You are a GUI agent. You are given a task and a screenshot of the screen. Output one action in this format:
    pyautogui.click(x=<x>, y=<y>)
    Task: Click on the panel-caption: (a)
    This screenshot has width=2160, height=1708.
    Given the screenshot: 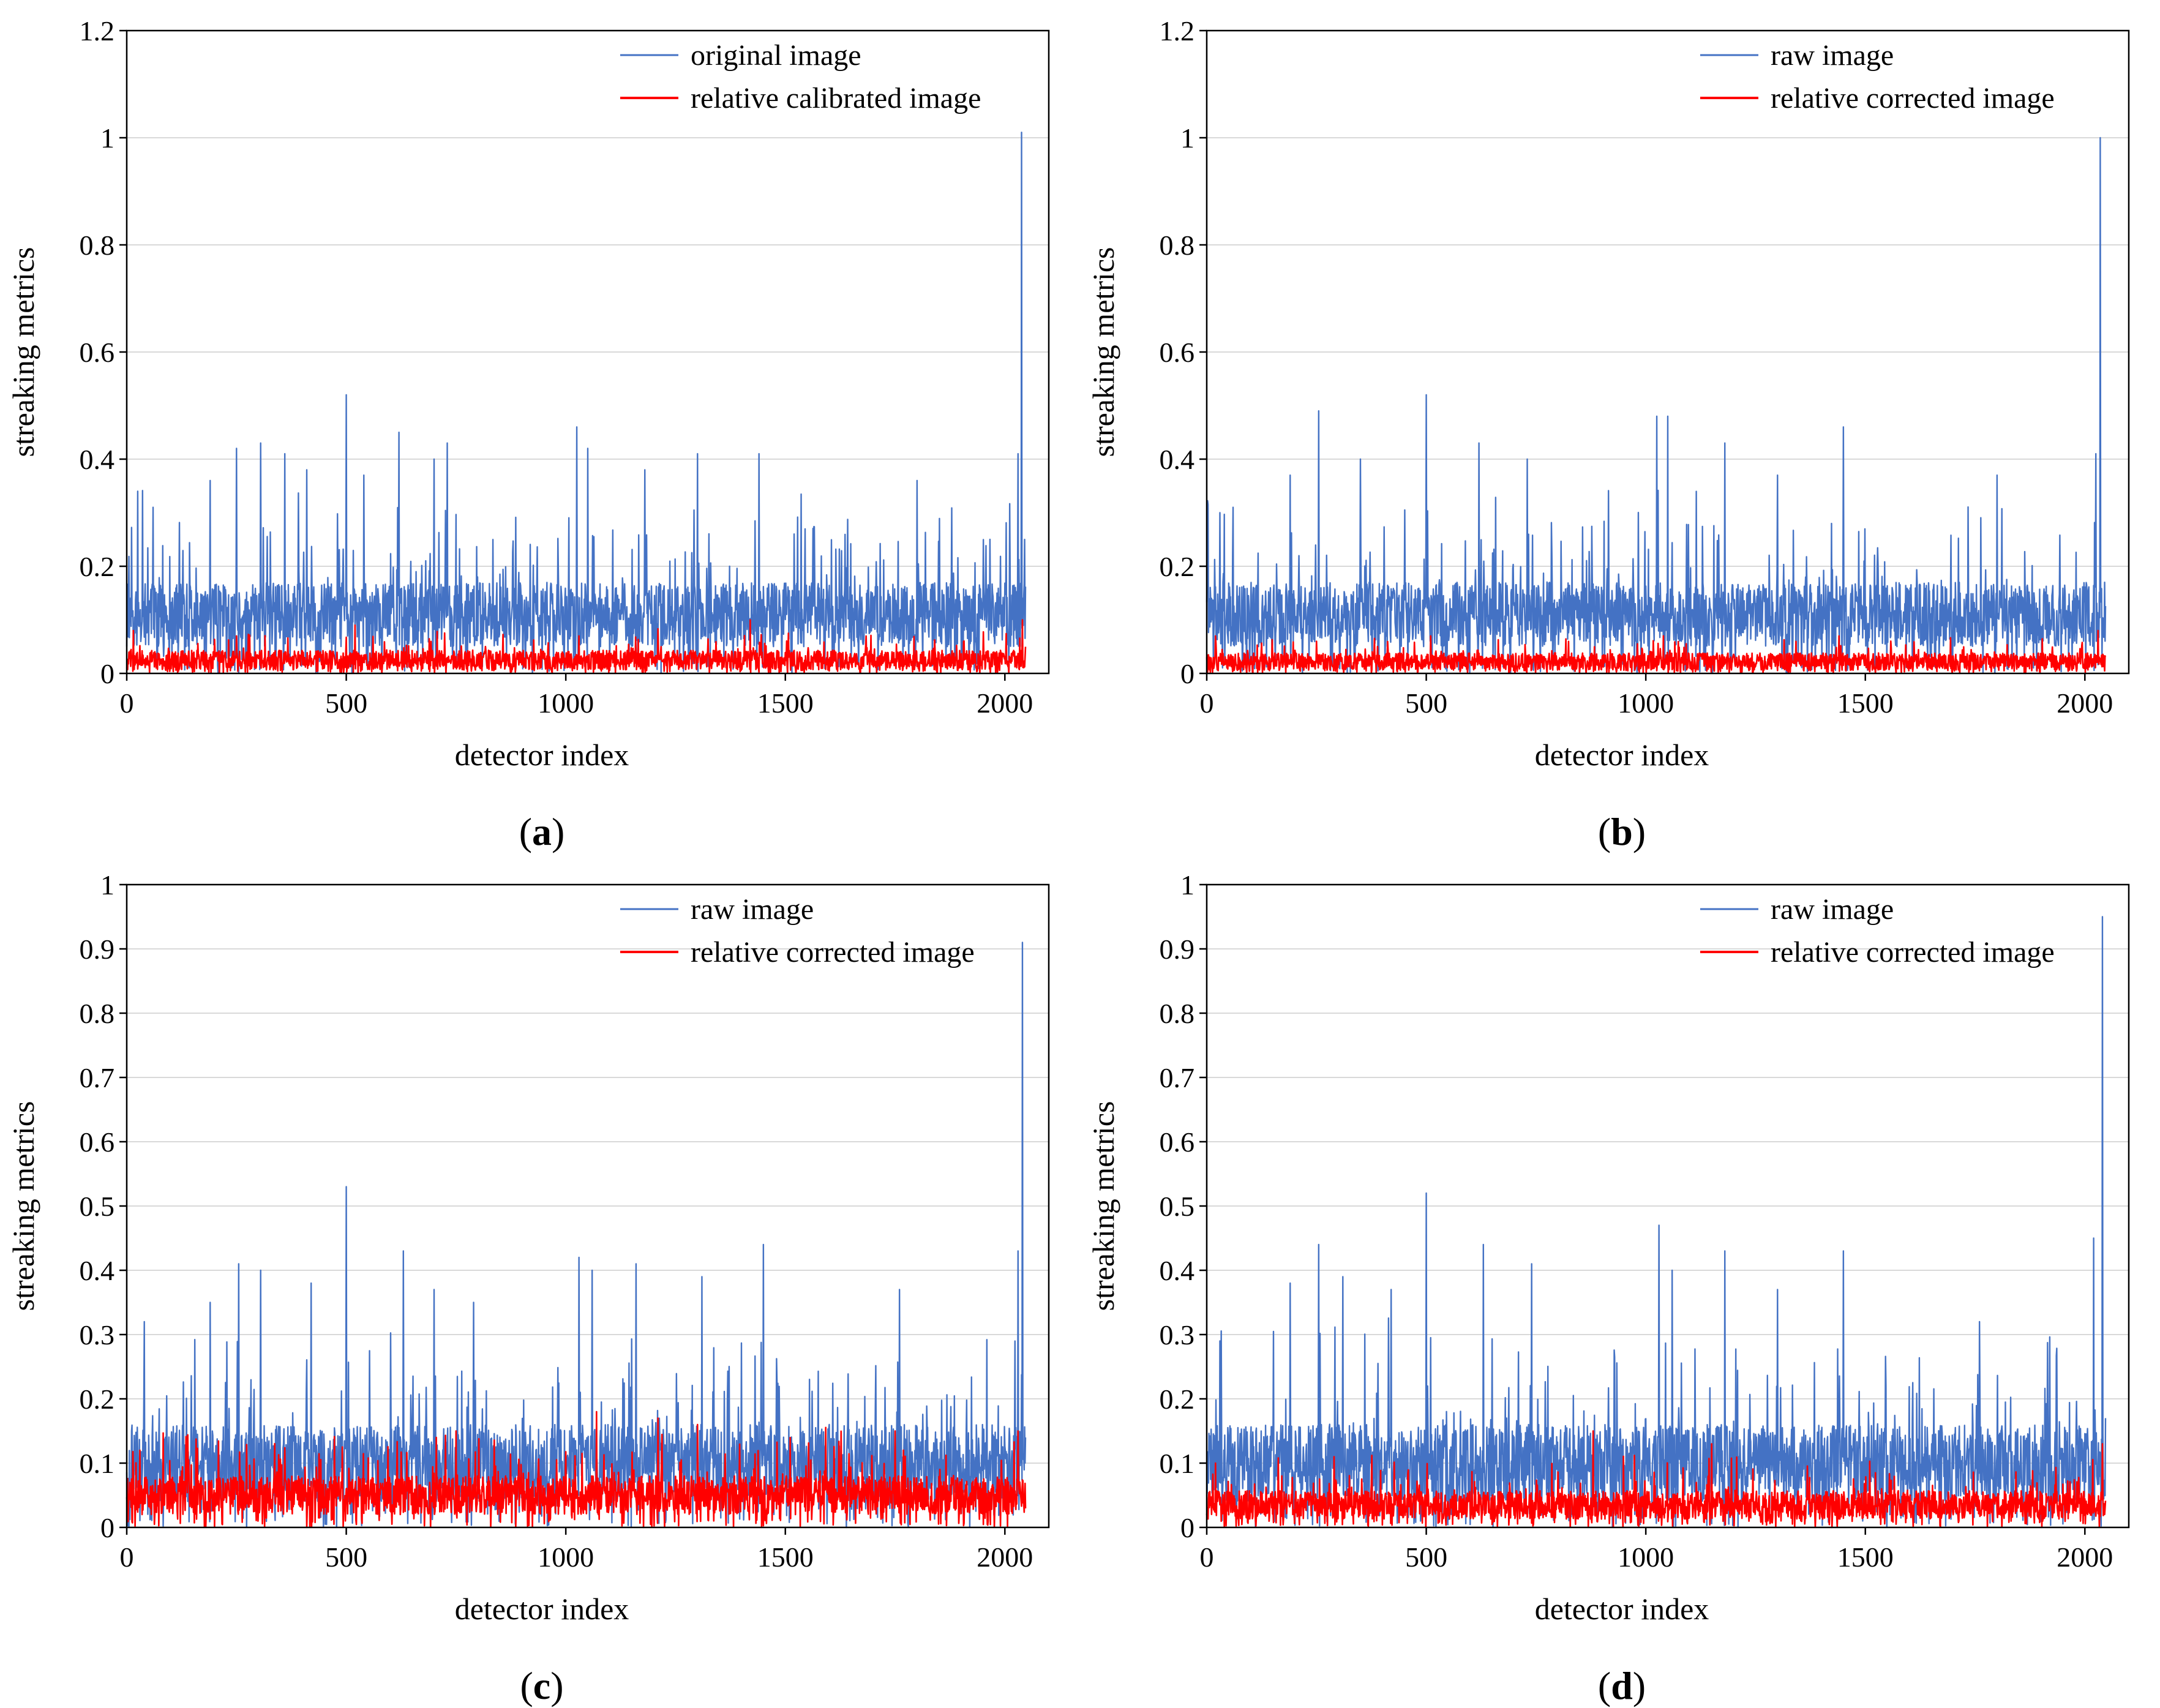 What is the action you would take?
    pyautogui.click(x=542, y=831)
    